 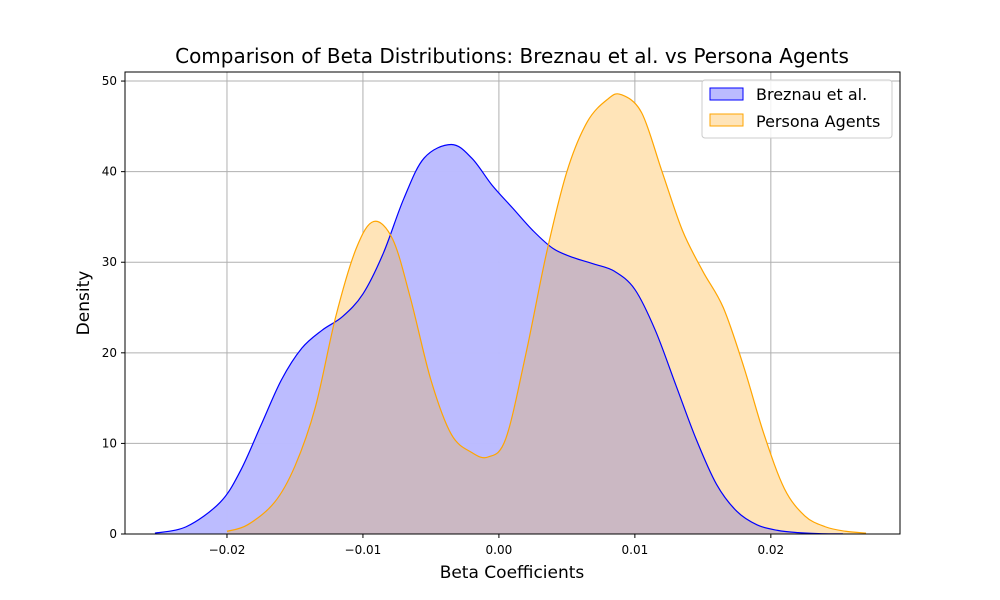 I want to click on legend-swatch-persona, so click(x=726, y=120).